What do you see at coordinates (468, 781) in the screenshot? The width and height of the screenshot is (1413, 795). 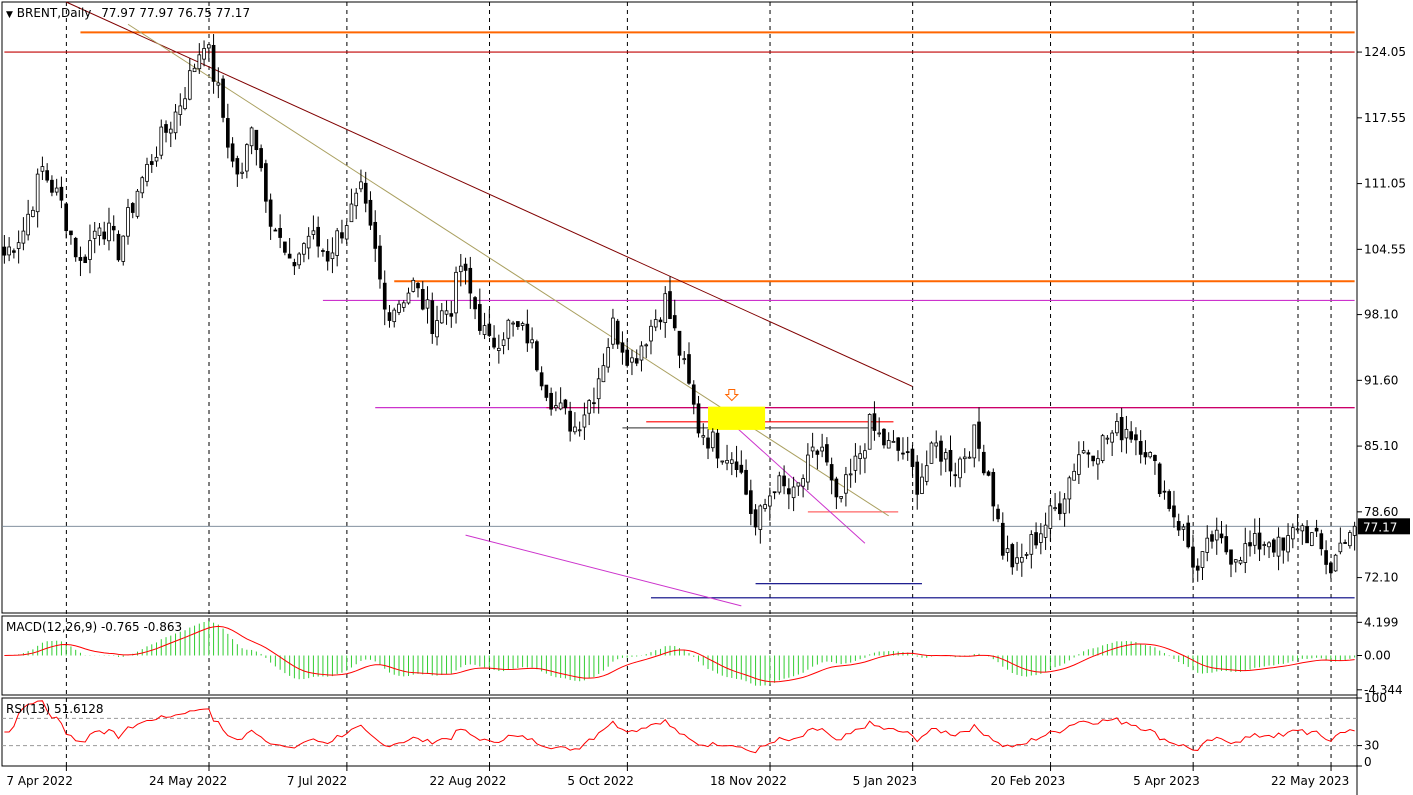 I see `x-tick-label: 22 Aug 2022` at bounding box center [468, 781].